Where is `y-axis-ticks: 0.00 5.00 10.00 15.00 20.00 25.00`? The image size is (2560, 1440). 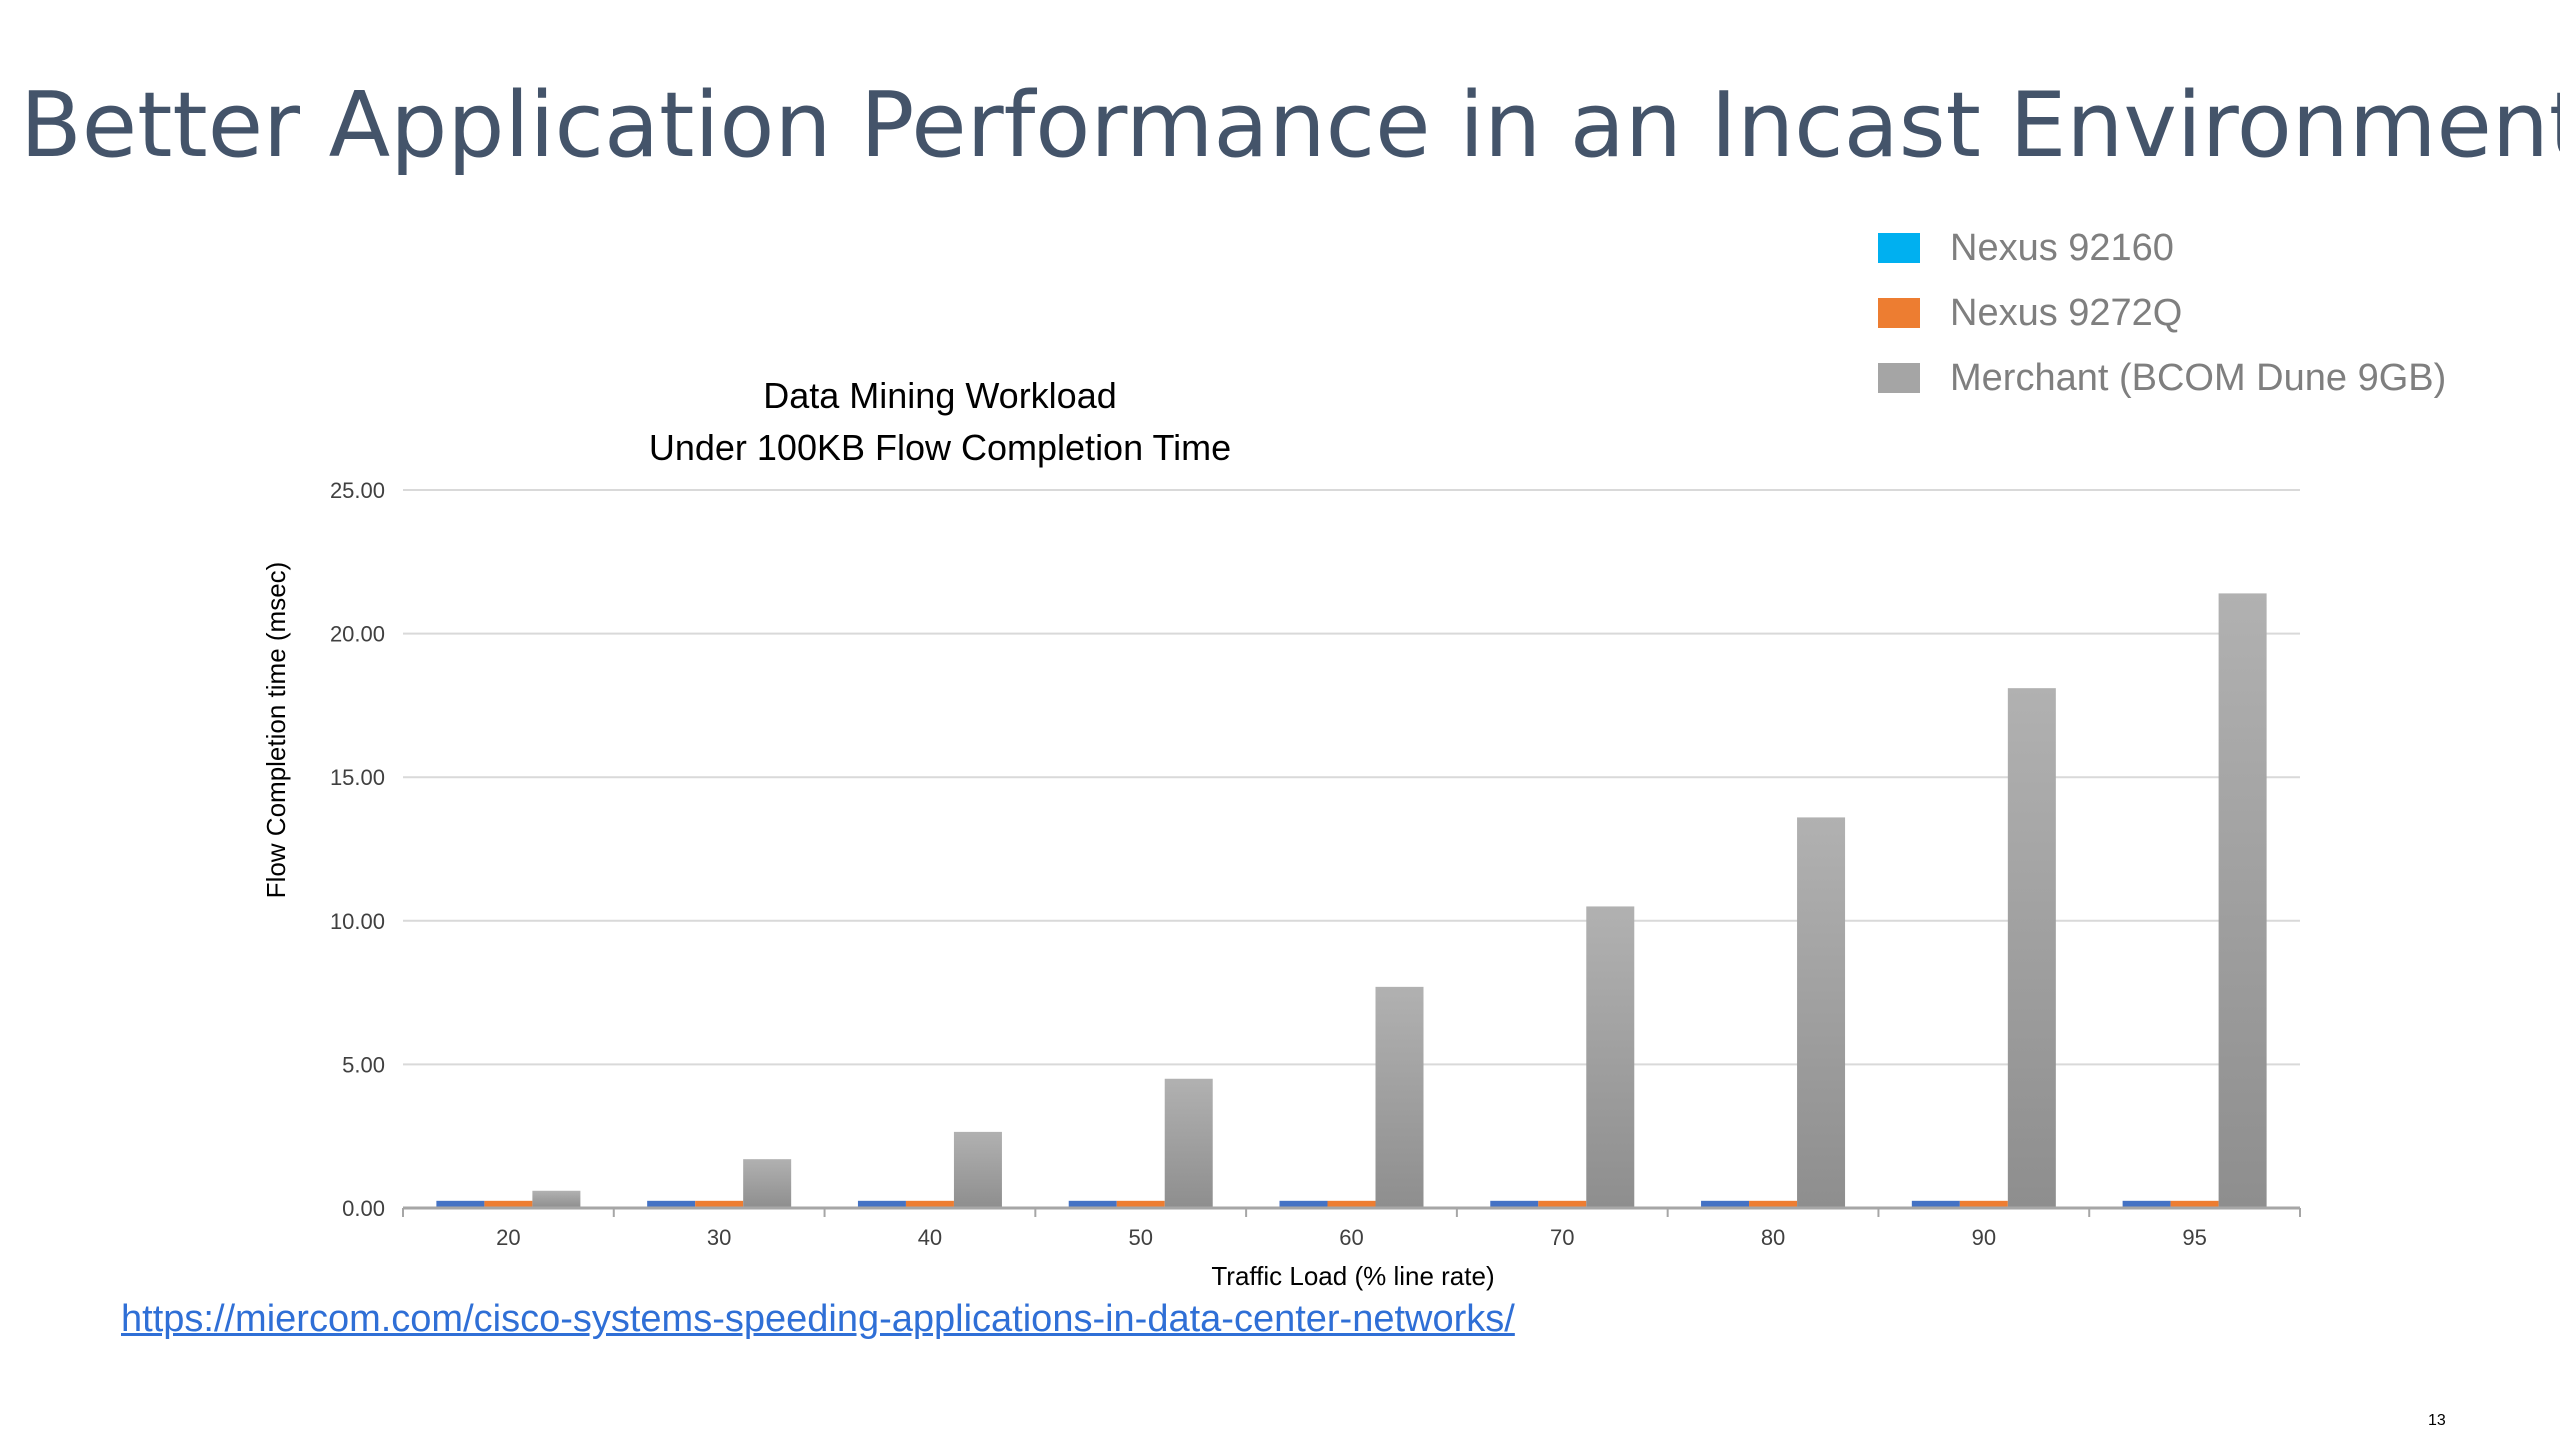
y-axis-ticks: 0.00 5.00 10.00 15.00 20.00 25.00 is located at coordinates (357, 849).